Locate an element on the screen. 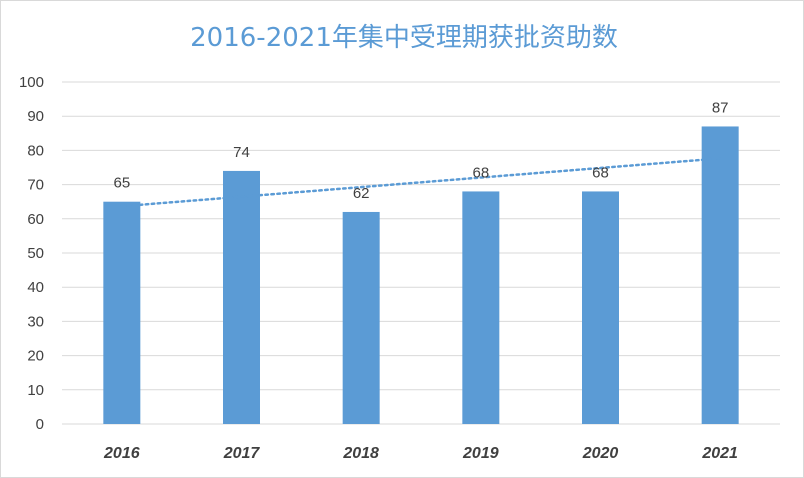  x-tick-label: 2020 is located at coordinates (600, 453).